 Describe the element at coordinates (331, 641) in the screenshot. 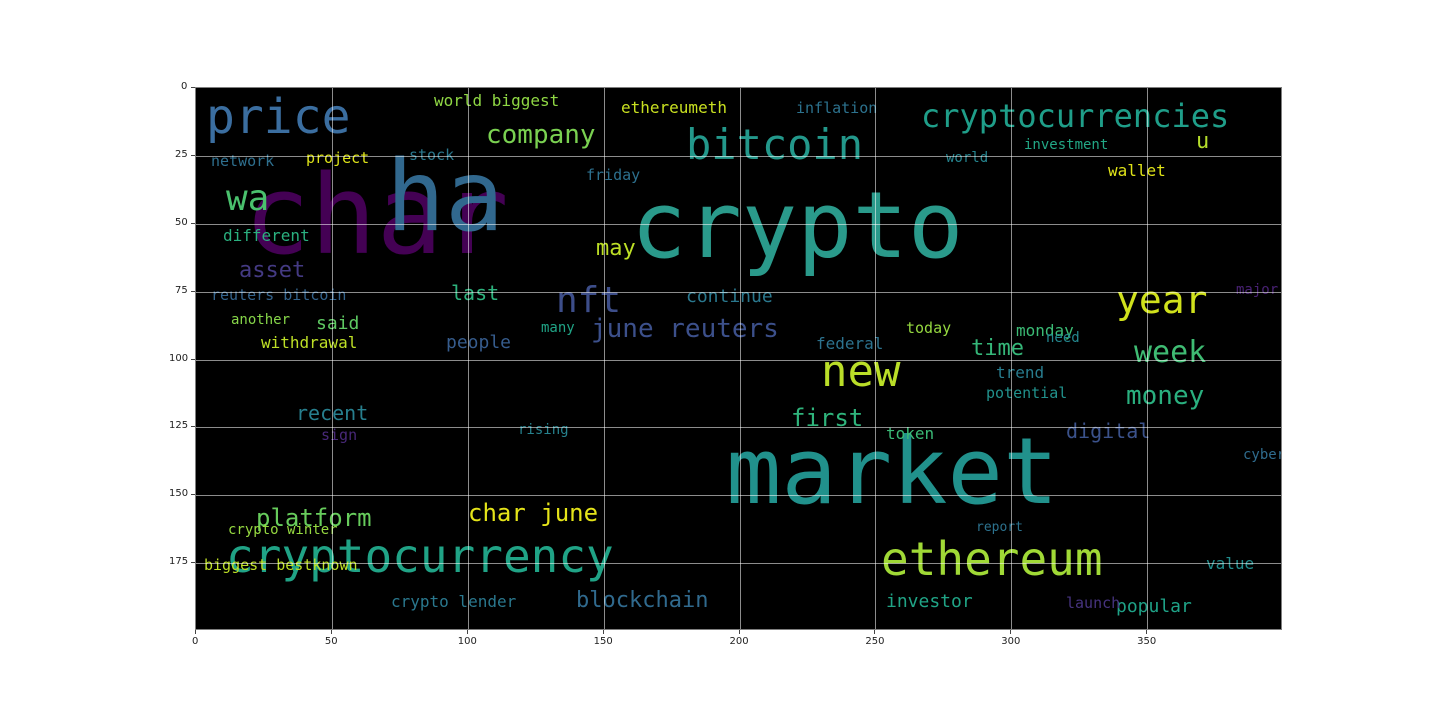

I see `x-tick-label: 50` at that location.